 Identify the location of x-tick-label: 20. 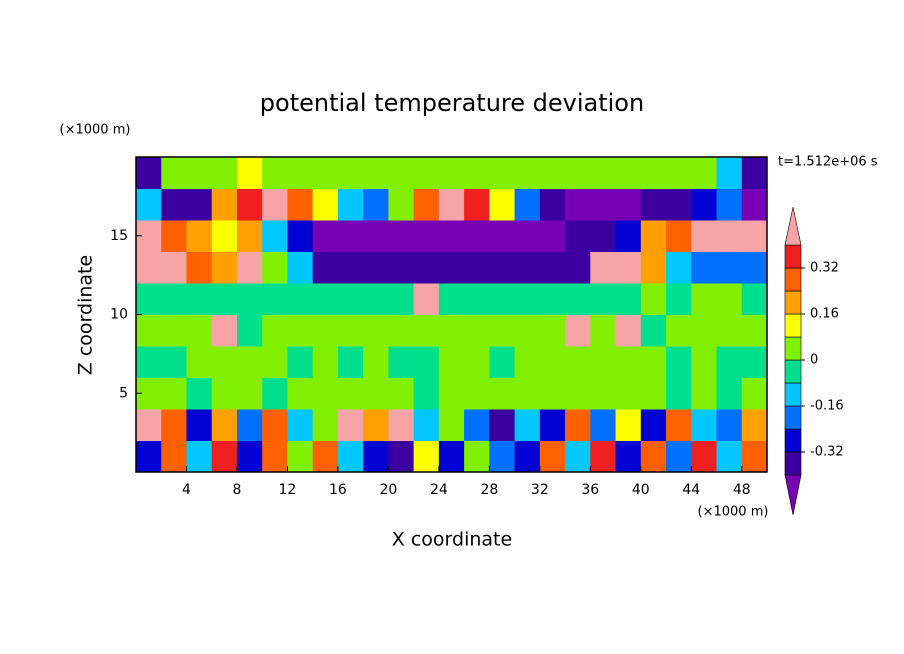
(388, 490).